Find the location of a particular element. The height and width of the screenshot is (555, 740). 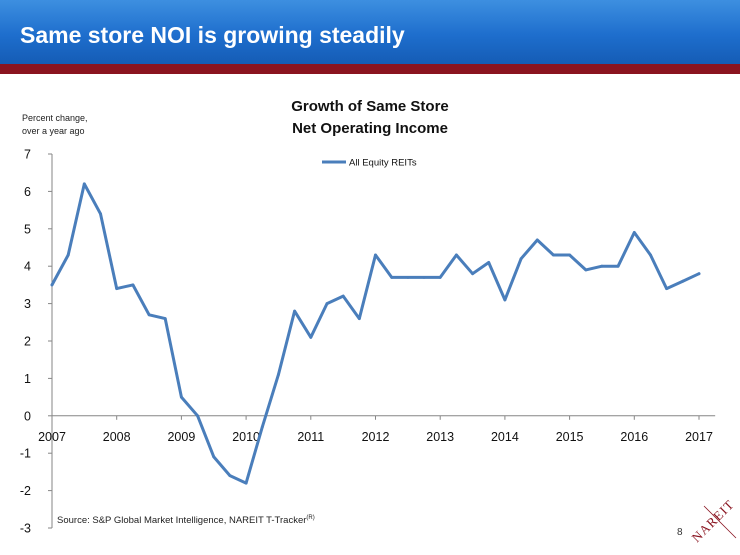

x-tick-label: 2010 is located at coordinates (246, 437).